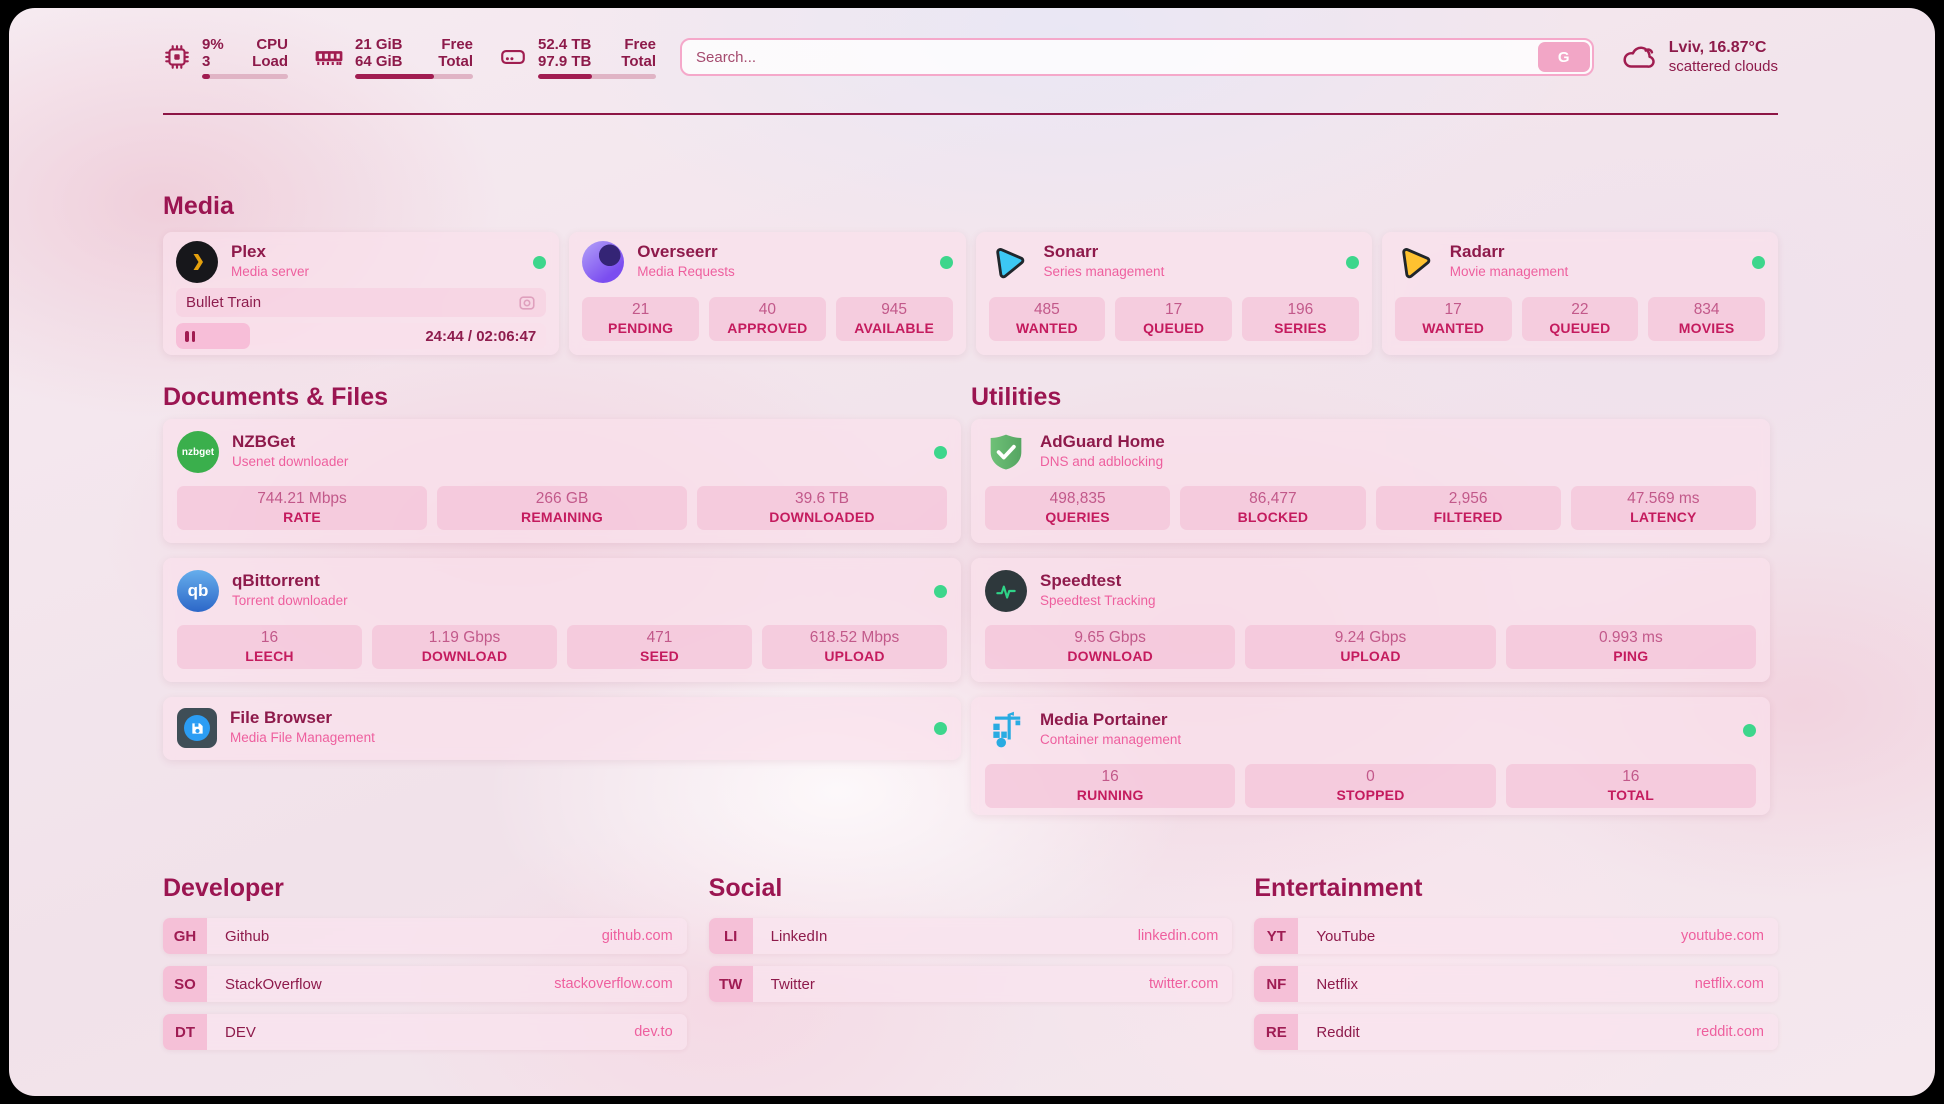  Describe the element at coordinates (455, 61) in the screenshot. I see `memory-total-label: Total` at that location.